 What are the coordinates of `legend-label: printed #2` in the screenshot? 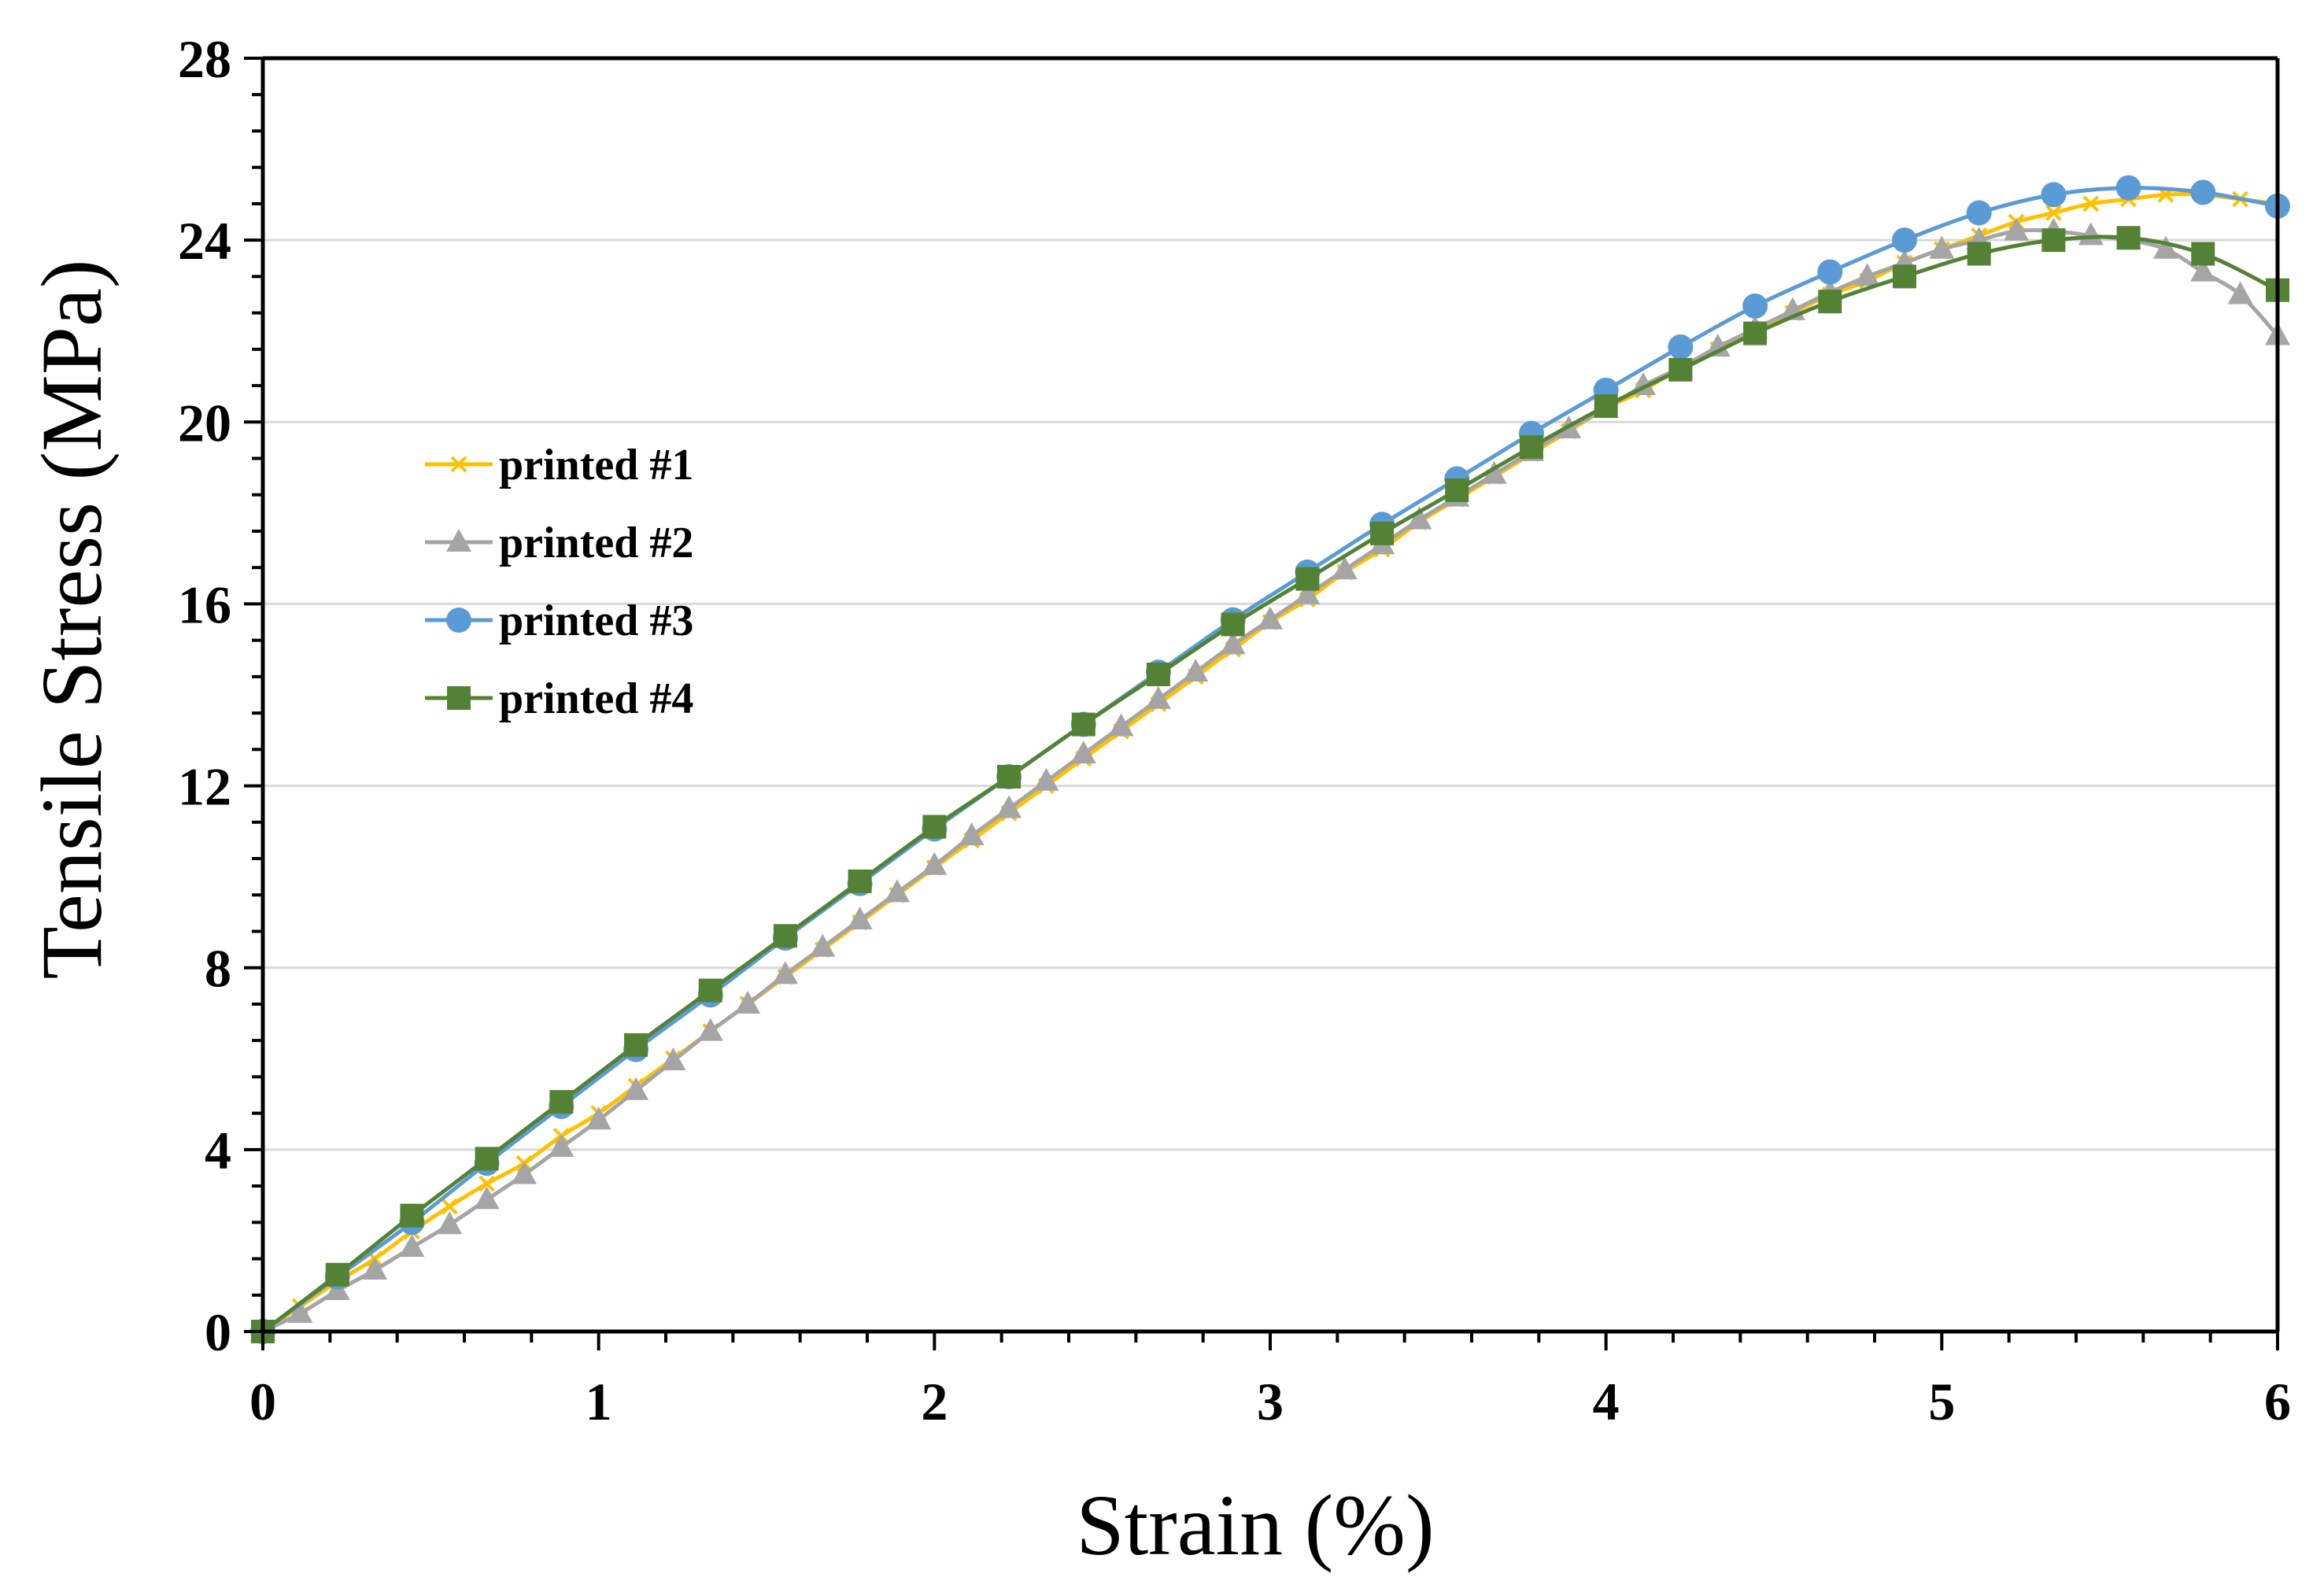 It's located at (596, 543).